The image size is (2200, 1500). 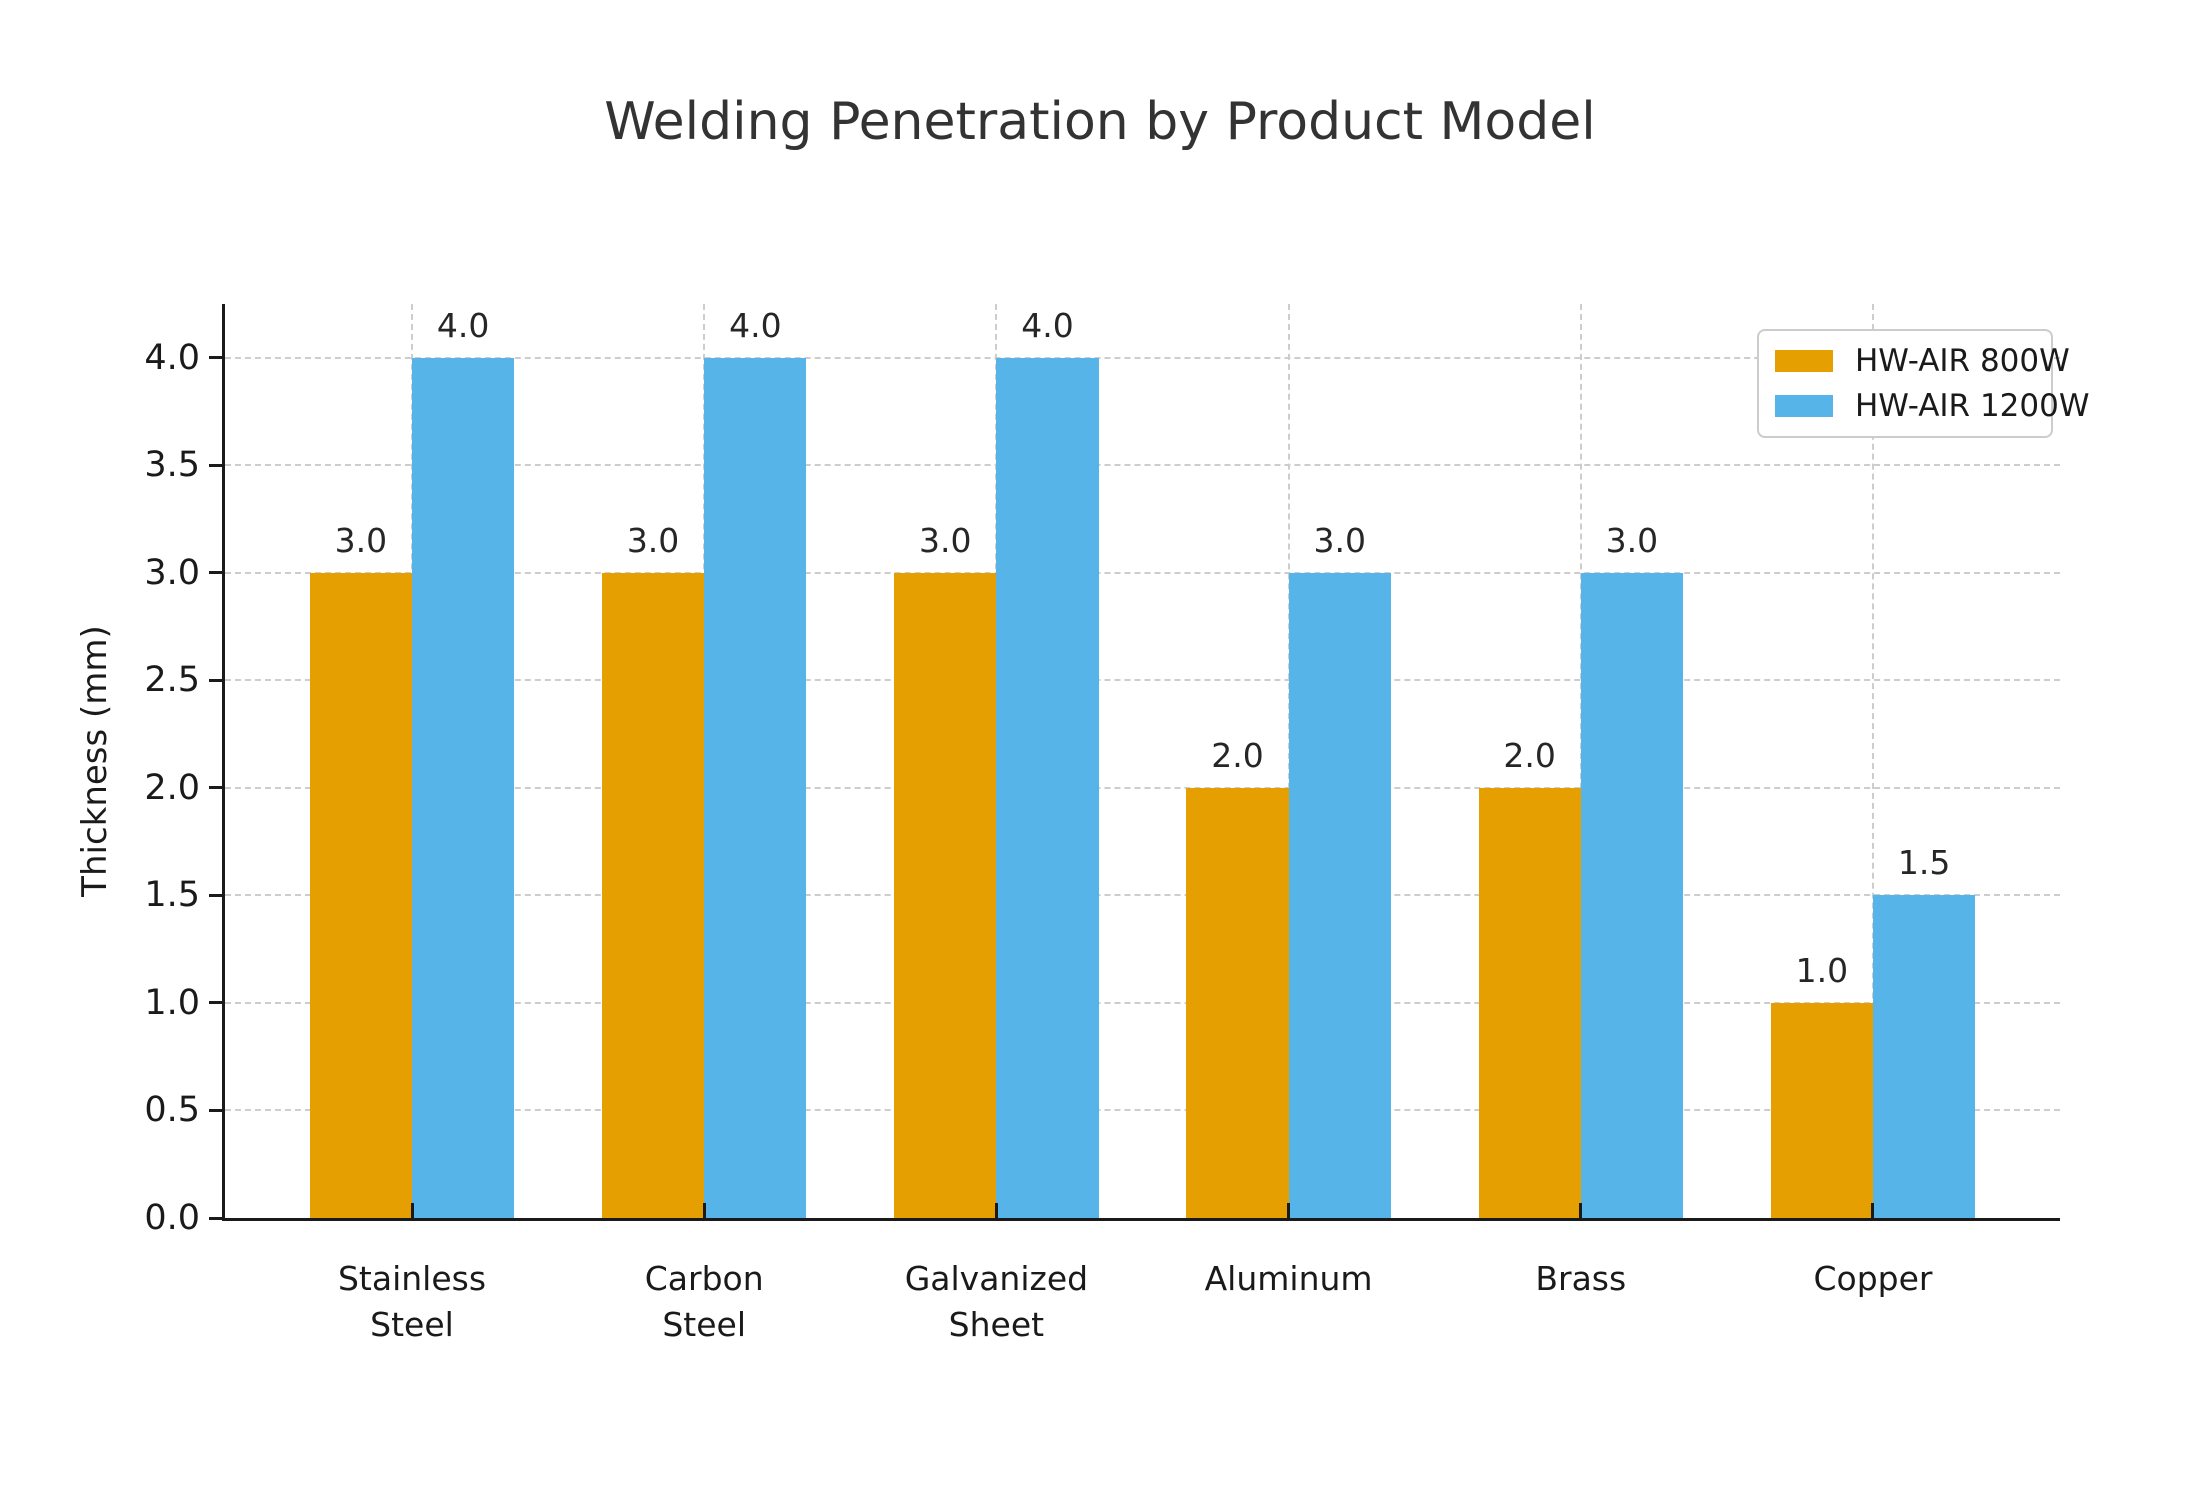 I want to click on y-tick-label: 1.5, so click(x=172, y=895).